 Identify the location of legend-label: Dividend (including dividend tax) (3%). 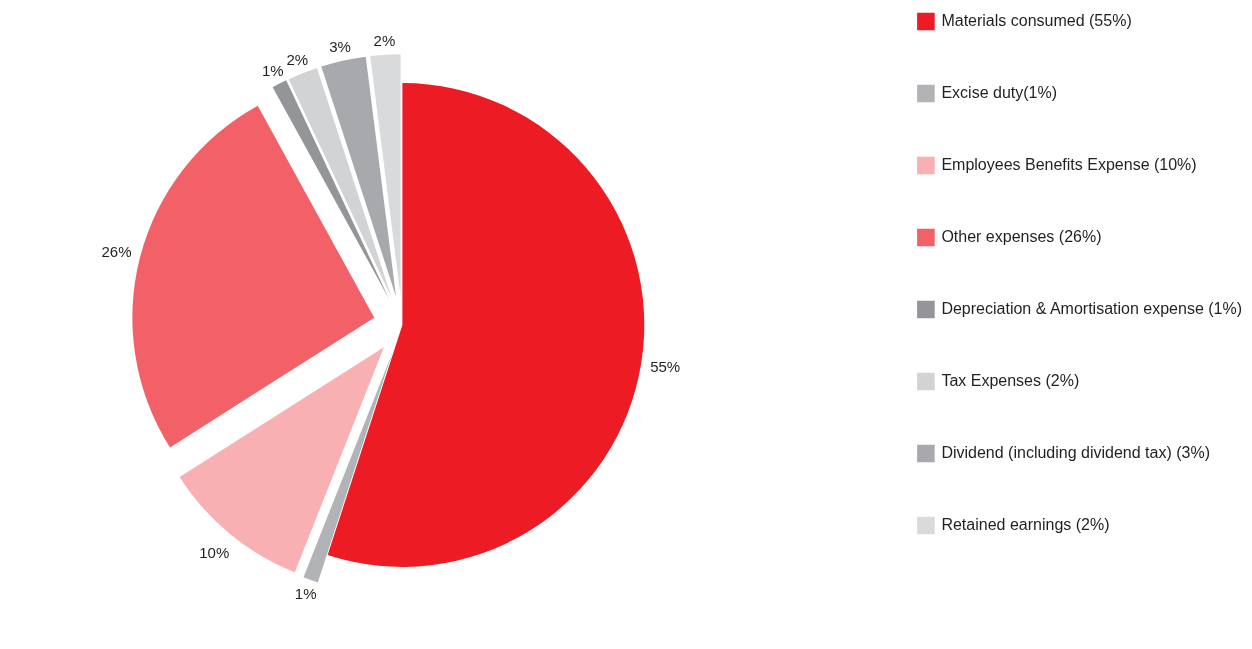
(1075, 453).